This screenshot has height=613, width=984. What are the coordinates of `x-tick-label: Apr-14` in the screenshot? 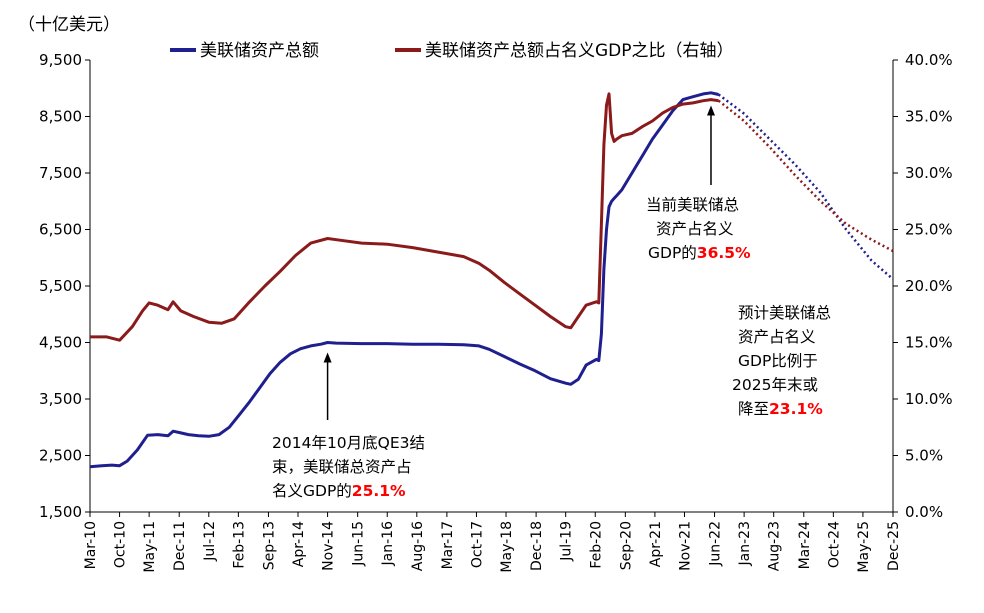 It's located at (299, 544).